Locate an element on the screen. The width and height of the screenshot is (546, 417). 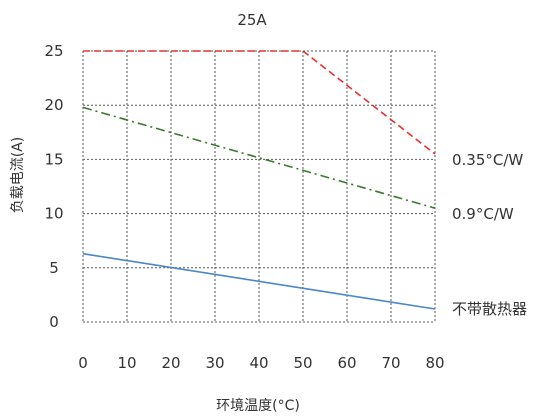
y-tick-label: 5 is located at coordinates (54, 268).